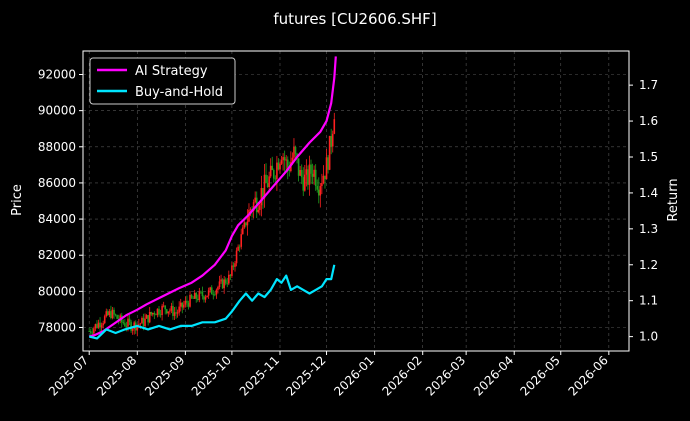 This screenshot has width=690, height=421. I want to click on y-right-tick-label: 1.7, so click(648, 85).